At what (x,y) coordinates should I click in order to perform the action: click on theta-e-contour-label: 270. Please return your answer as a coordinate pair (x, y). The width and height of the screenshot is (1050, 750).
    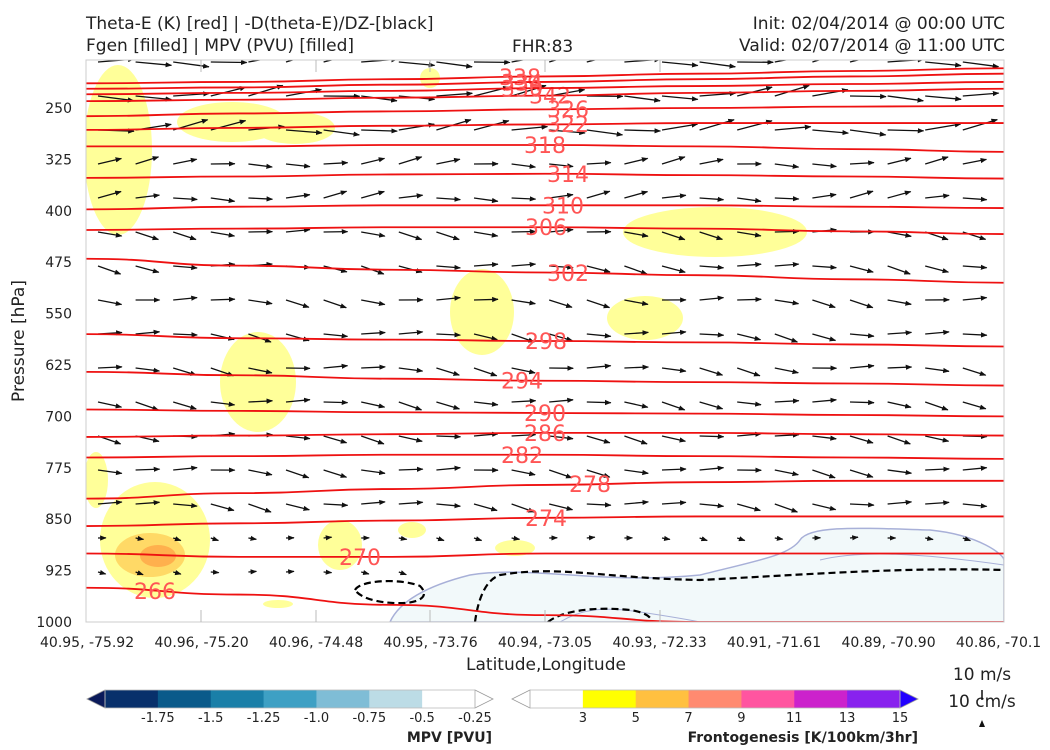
    Looking at the image, I should click on (360, 558).